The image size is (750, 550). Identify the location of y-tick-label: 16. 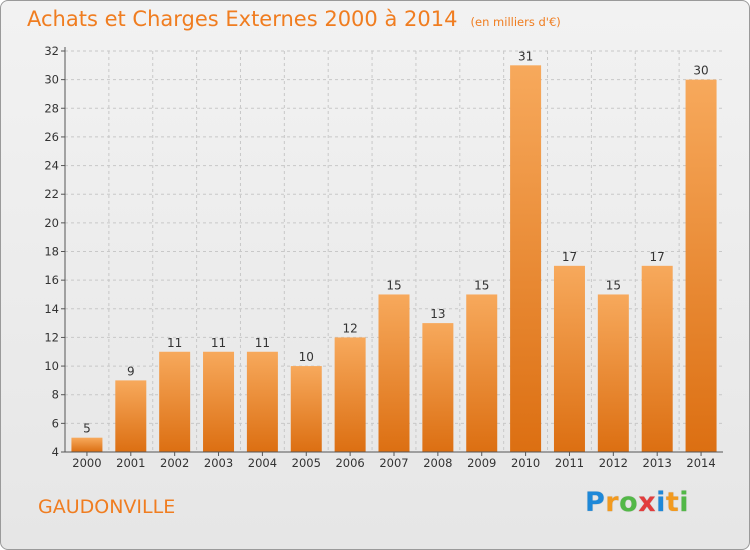
(51, 280).